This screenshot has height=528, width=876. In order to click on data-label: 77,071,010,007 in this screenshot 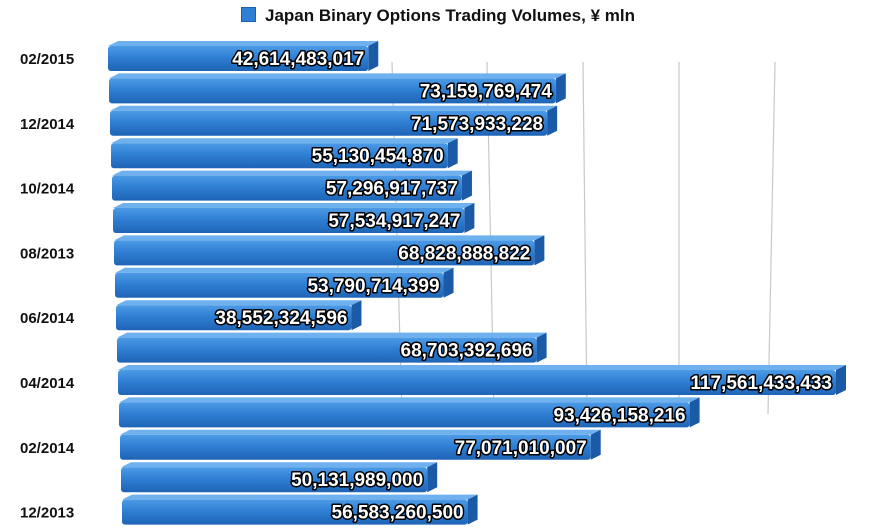, I will do `click(521, 448)`.